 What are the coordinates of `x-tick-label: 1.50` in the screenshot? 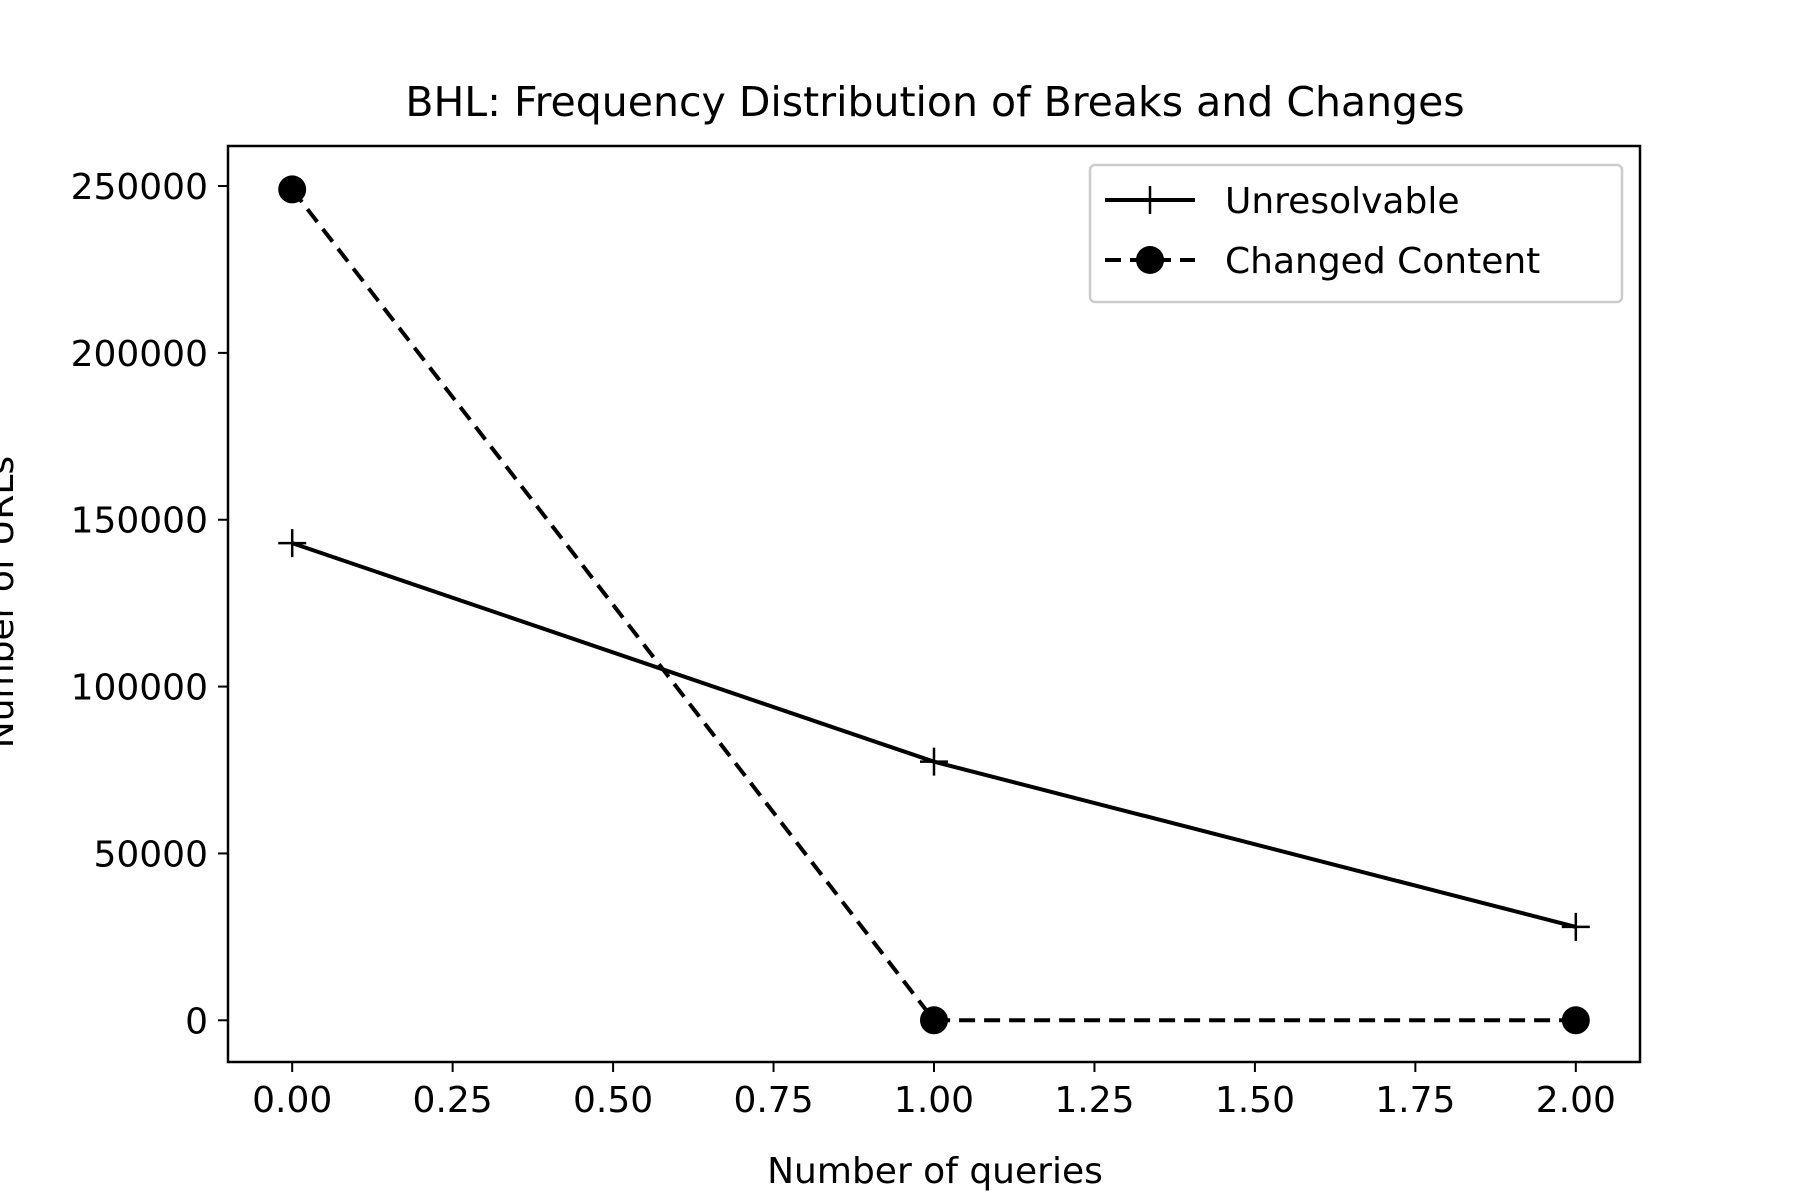 It's located at (1255, 1100).